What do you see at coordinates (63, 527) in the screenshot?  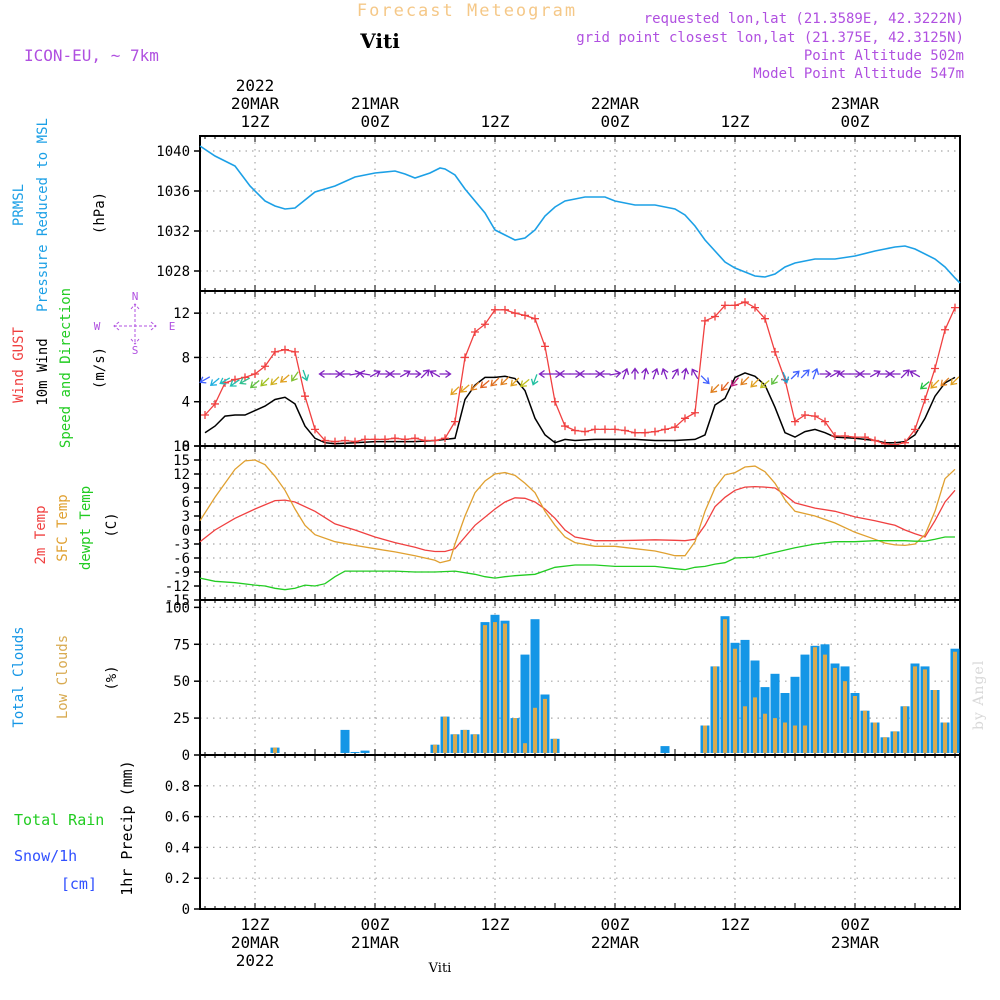 I see `sfc-temp-label: SFC Temp` at bounding box center [63, 527].